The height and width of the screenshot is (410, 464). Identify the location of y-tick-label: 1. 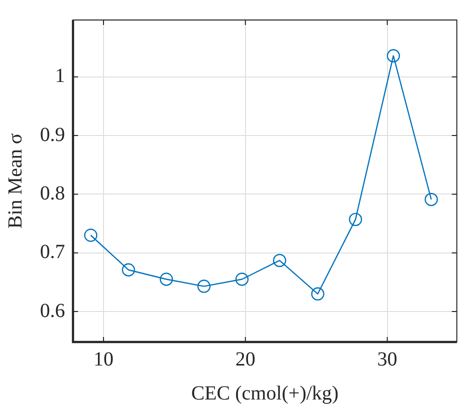
(60, 76).